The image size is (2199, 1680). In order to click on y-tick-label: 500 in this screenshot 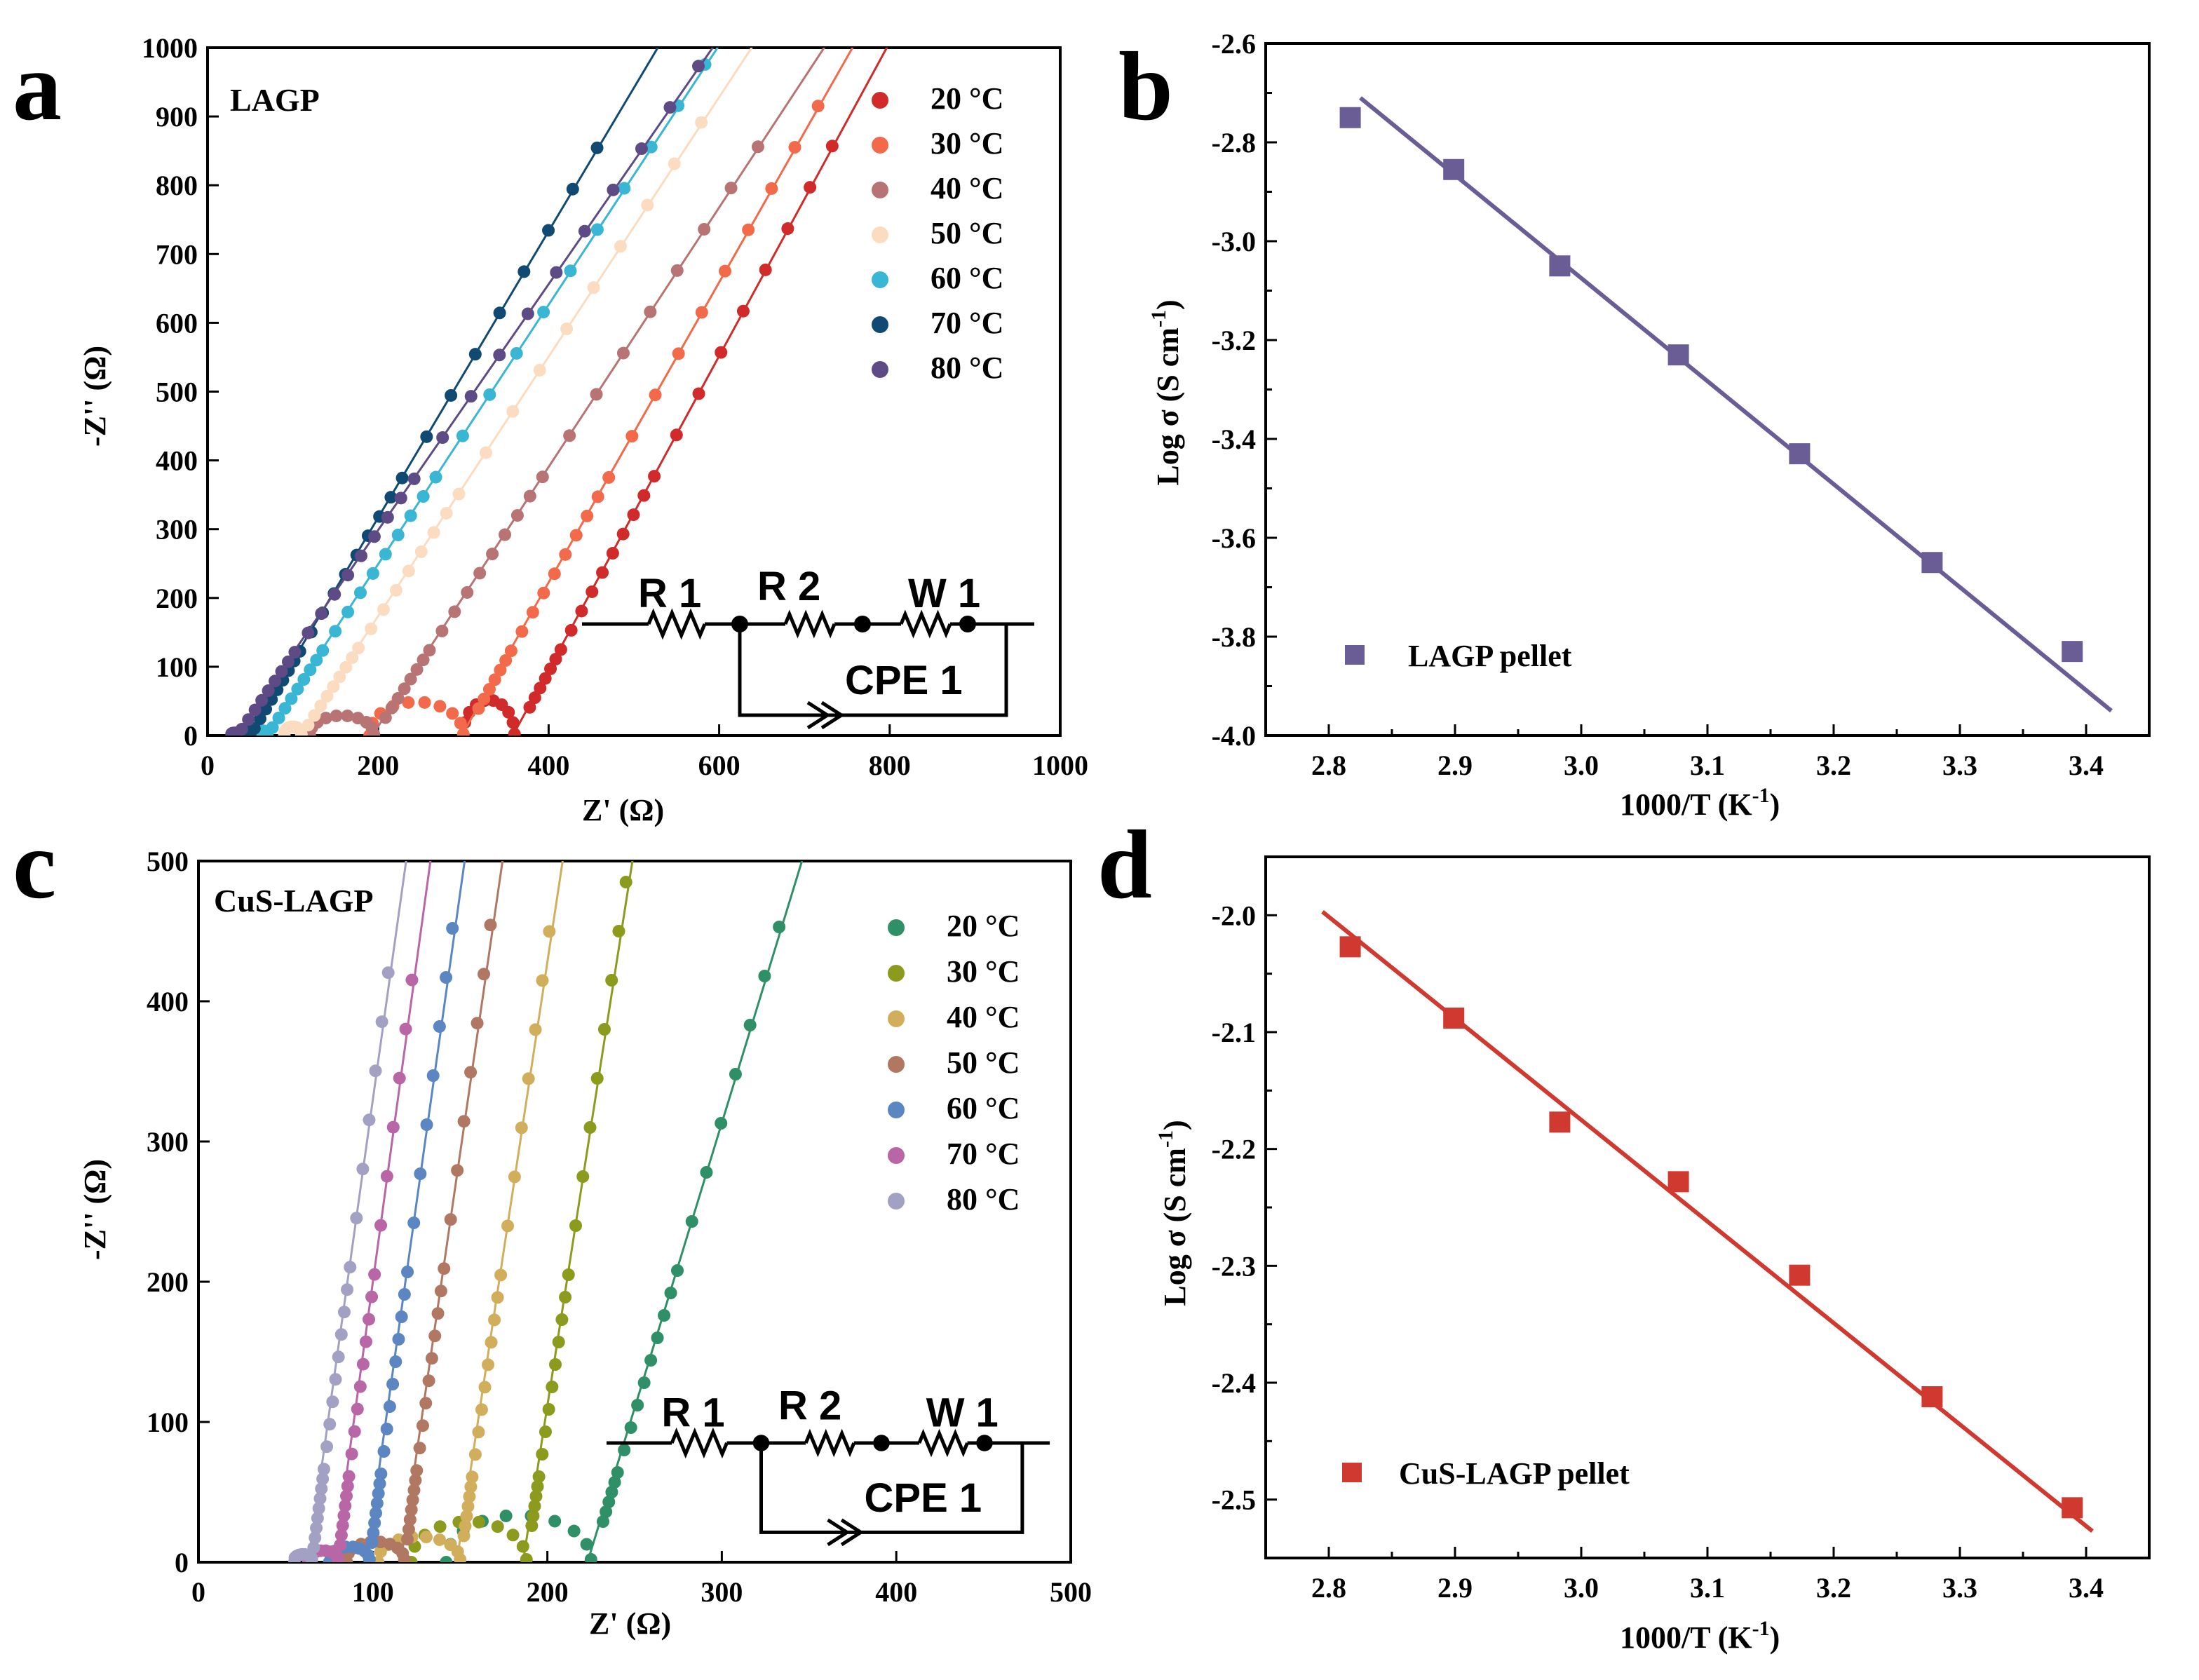, I will do `click(168, 861)`.